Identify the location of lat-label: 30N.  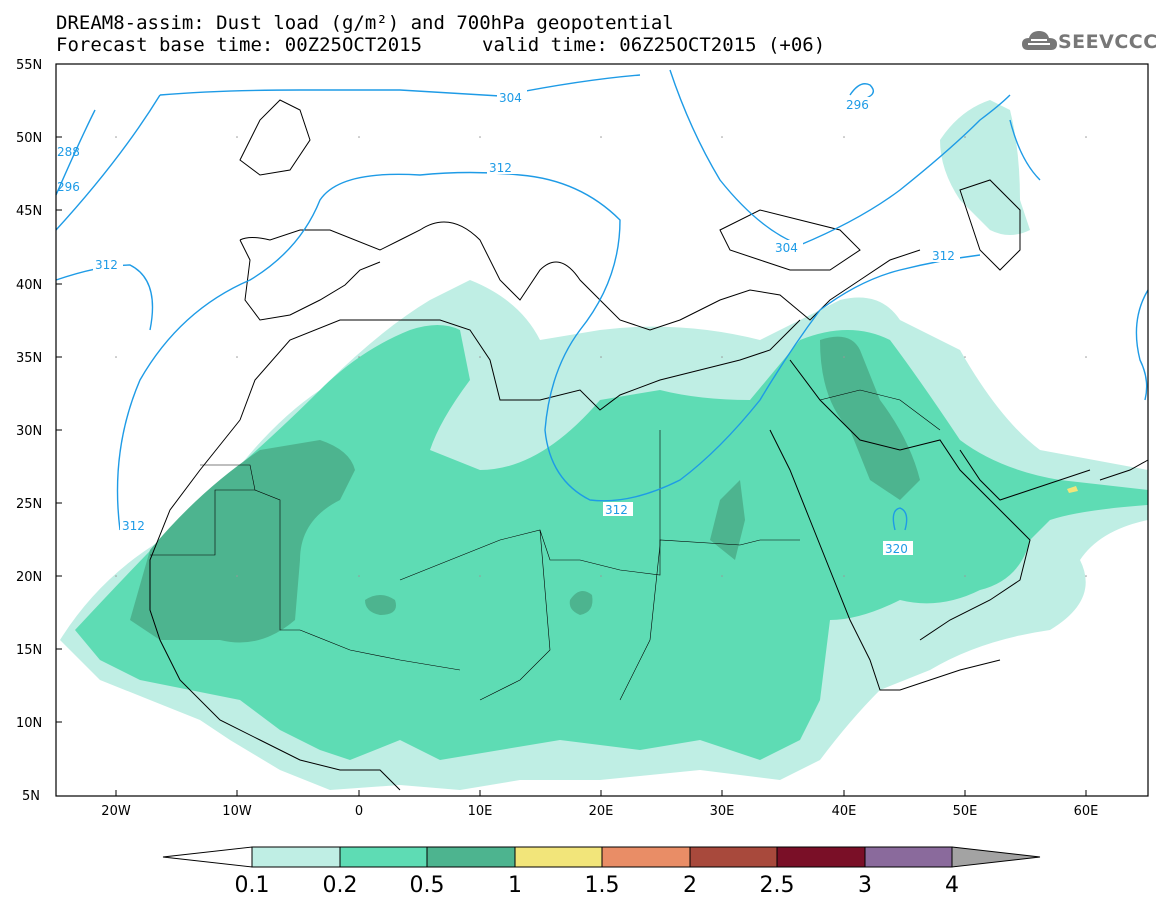
(29, 431).